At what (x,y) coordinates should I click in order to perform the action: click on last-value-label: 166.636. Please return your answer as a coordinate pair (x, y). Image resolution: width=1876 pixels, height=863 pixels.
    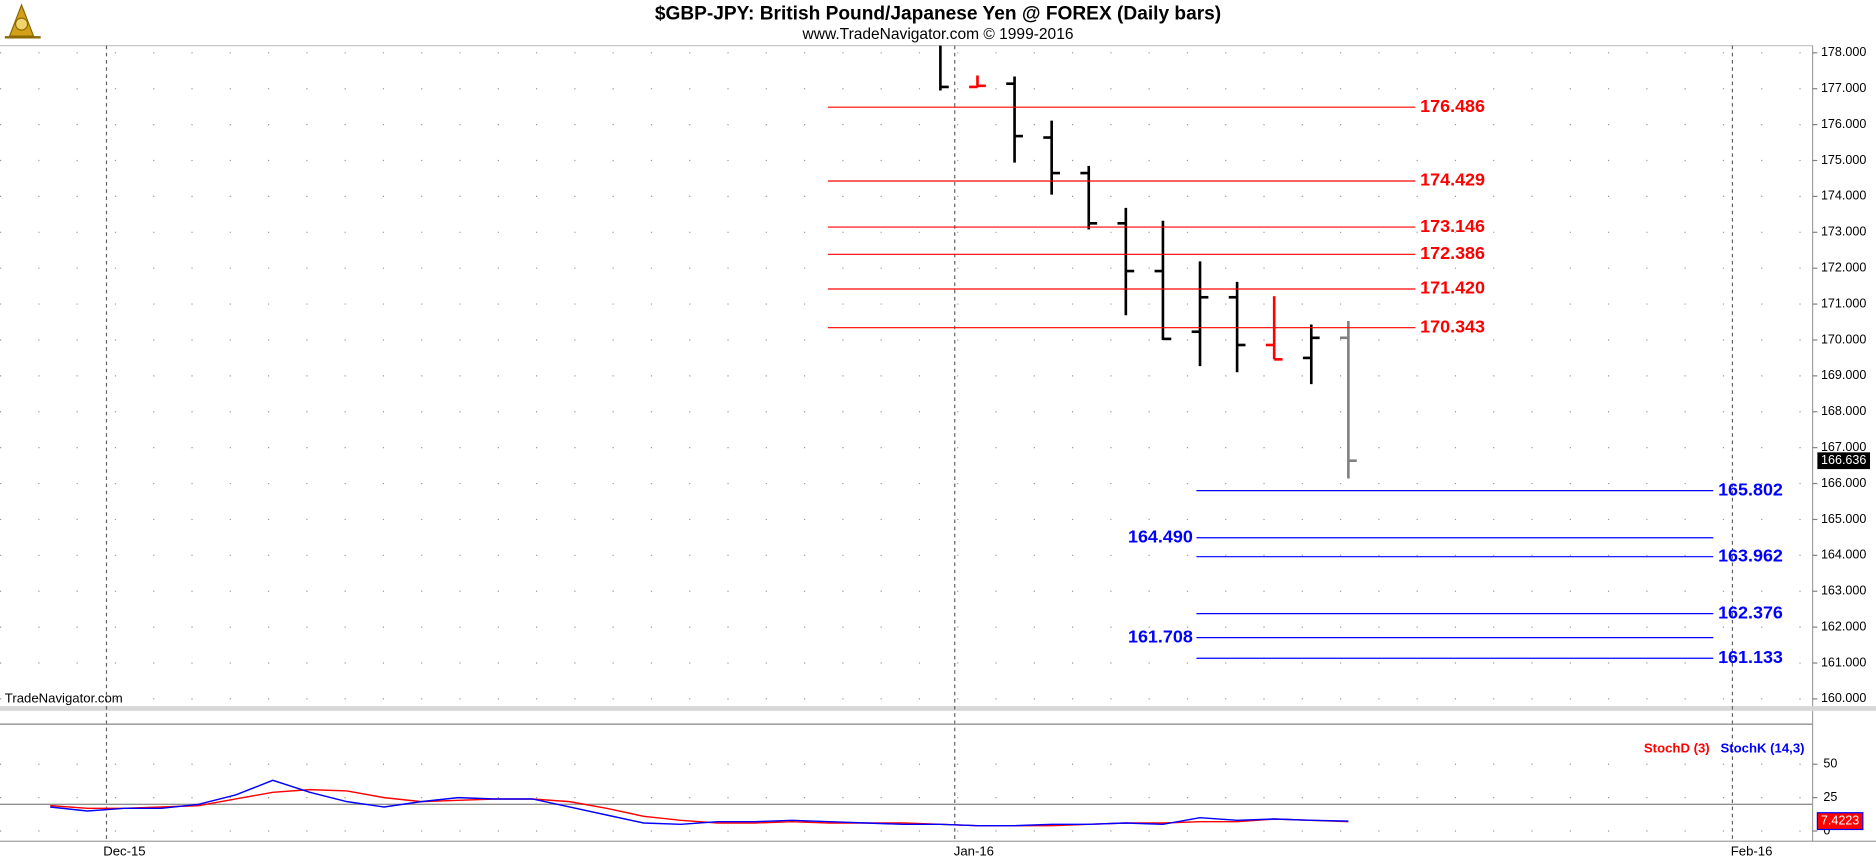
    Looking at the image, I should click on (1843, 460).